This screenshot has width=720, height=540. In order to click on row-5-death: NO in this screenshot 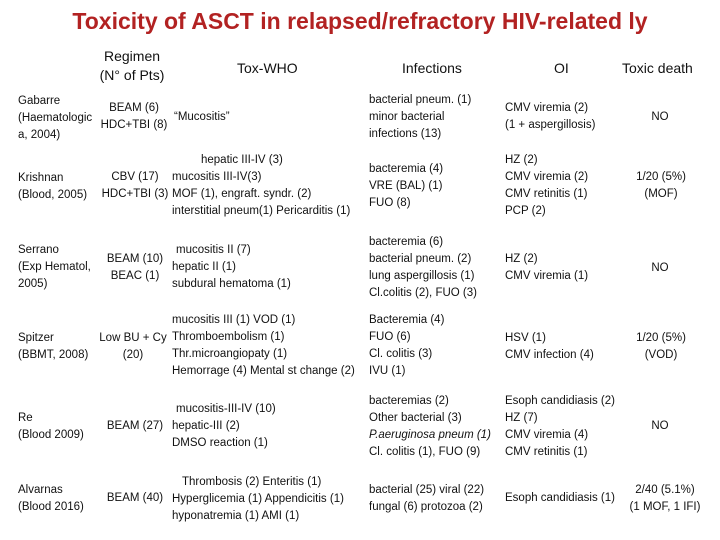, I will do `click(660, 426)`.